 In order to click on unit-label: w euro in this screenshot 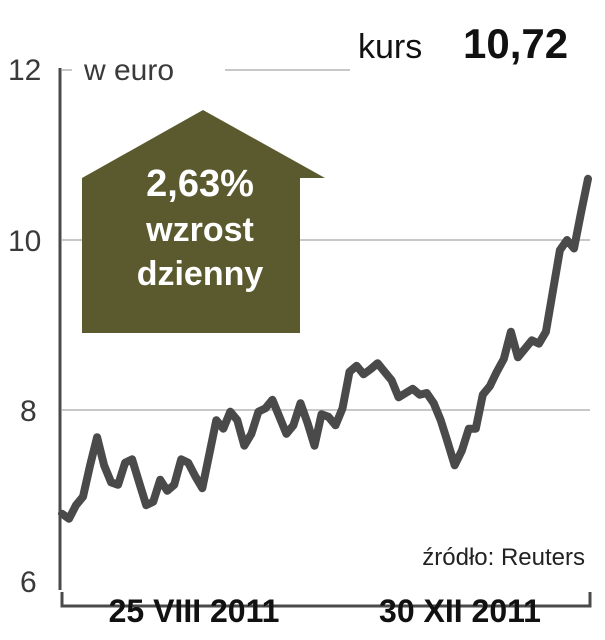, I will do `click(128, 70)`.